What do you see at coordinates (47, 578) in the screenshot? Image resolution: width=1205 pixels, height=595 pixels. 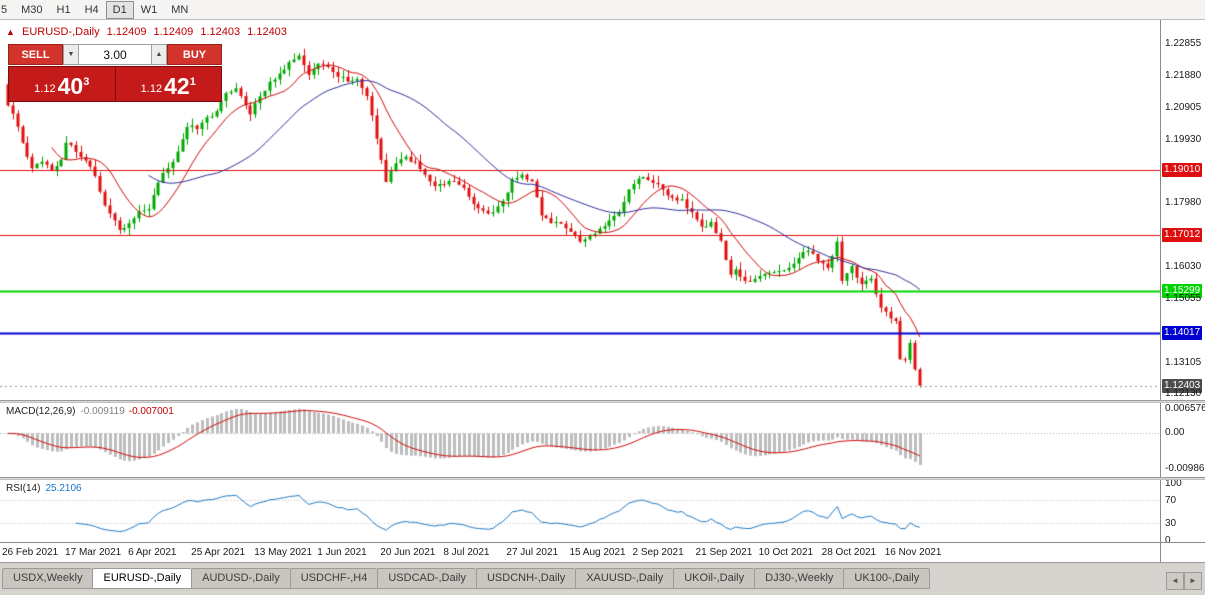 I see `chart-tab-usdx-weekly: USDX,Weekly` at bounding box center [47, 578].